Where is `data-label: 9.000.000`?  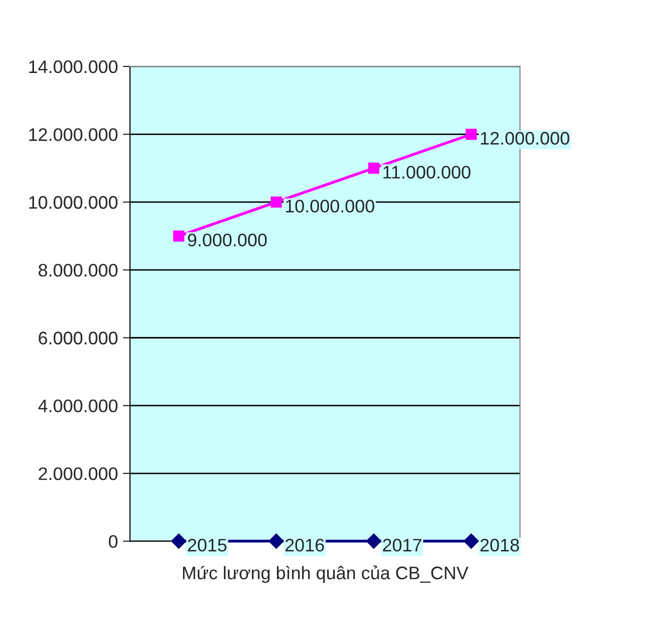 data-label: 9.000.000 is located at coordinates (227, 240).